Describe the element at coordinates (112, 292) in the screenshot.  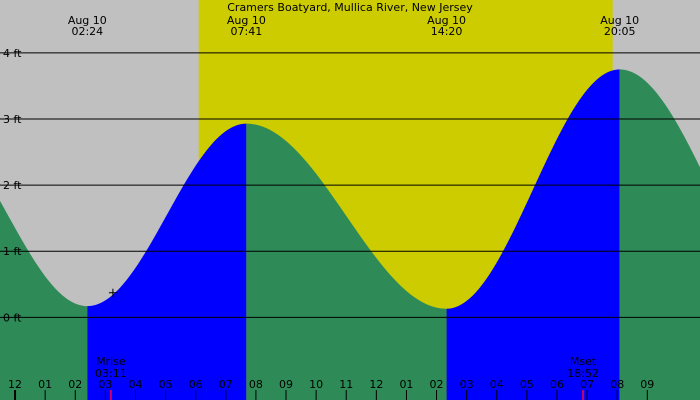
I see `cross-marker` at that location.